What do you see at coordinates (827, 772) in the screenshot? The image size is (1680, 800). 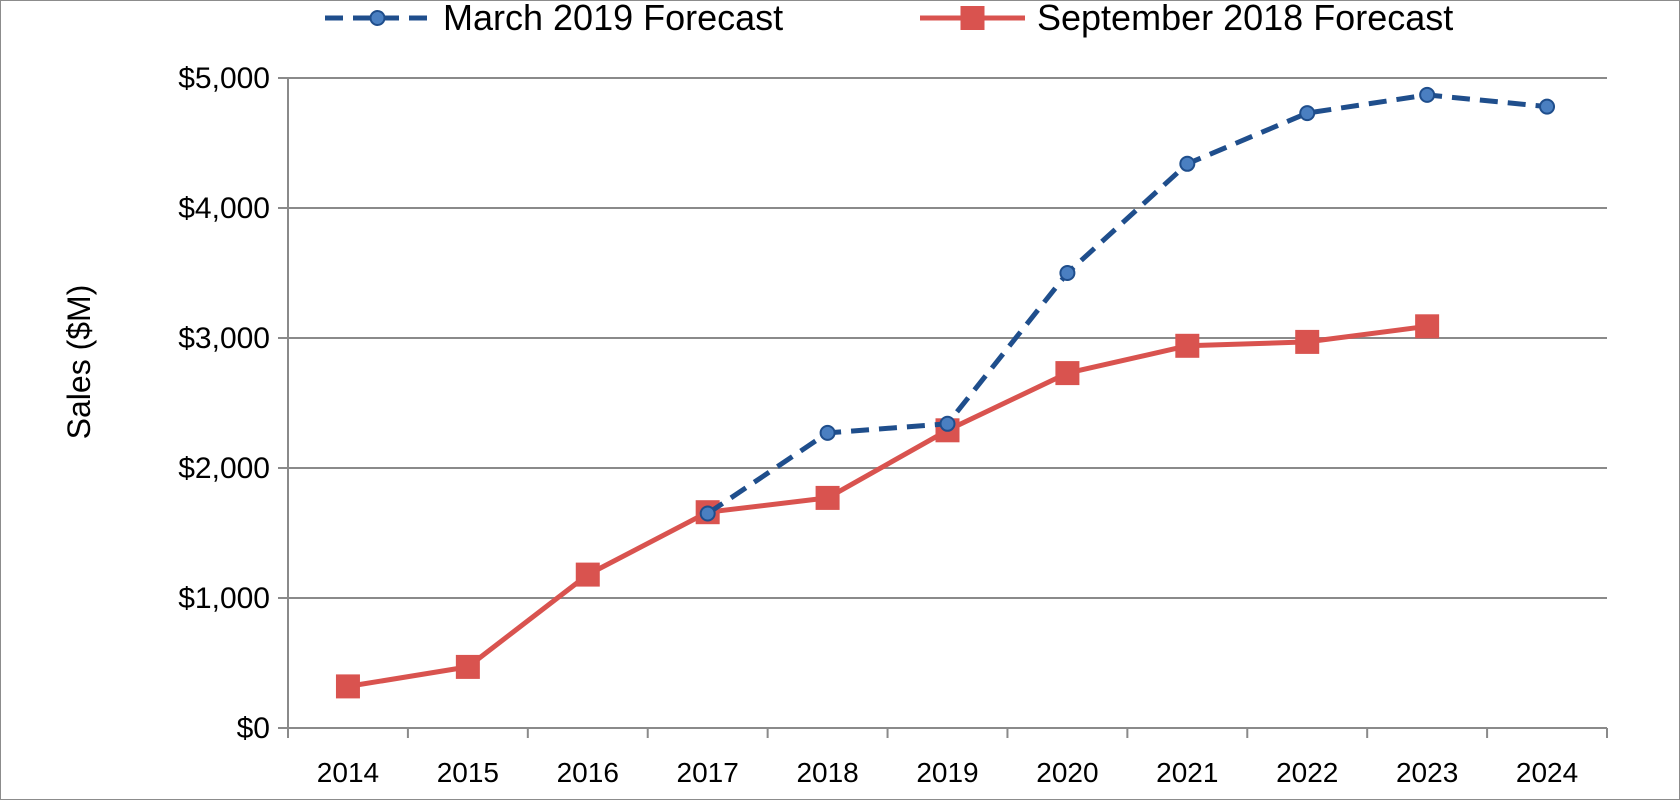 I see `x-tick-label: 2018` at bounding box center [827, 772].